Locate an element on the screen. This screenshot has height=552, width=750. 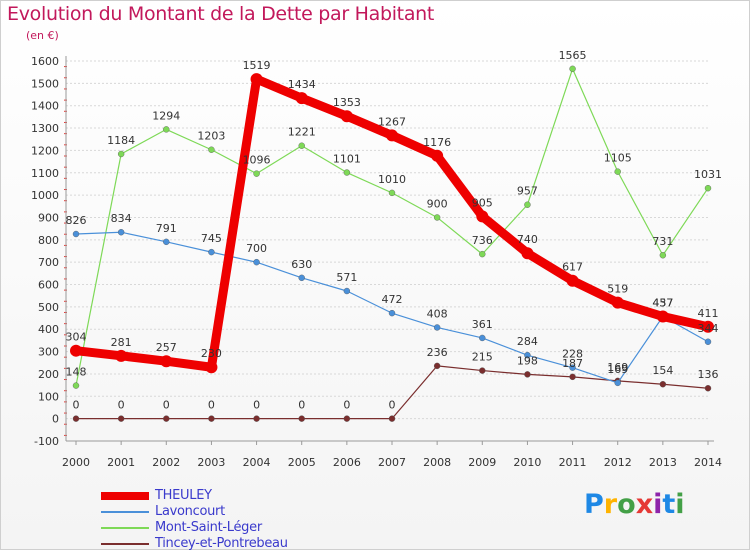
x-tick-label: 2000 is located at coordinates (76, 462).